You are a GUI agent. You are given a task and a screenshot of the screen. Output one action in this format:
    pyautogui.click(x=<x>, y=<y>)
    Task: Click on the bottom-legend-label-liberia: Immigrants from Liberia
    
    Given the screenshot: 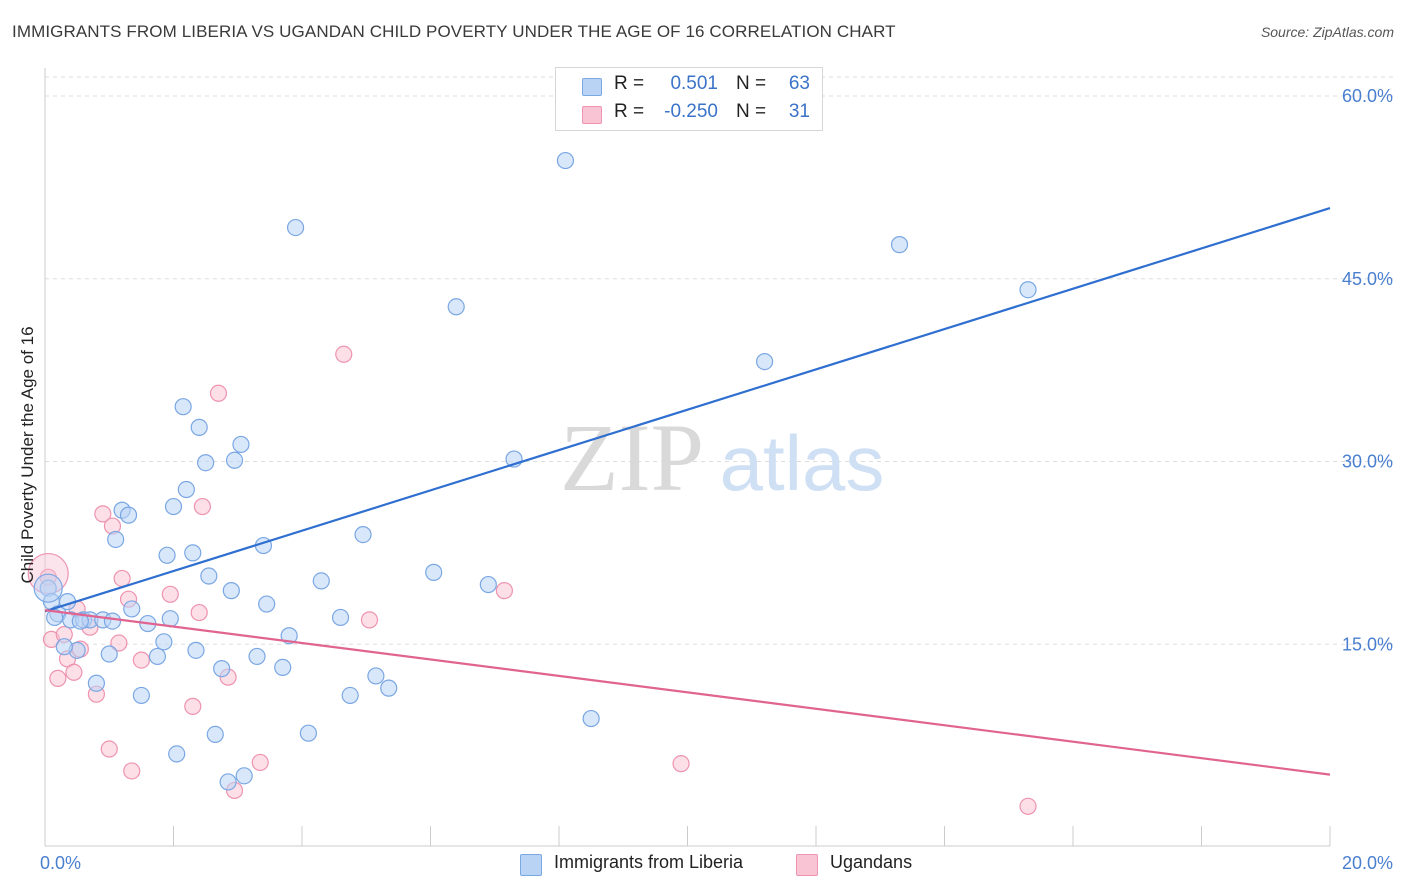 What is the action you would take?
    pyautogui.click(x=649, y=862)
    